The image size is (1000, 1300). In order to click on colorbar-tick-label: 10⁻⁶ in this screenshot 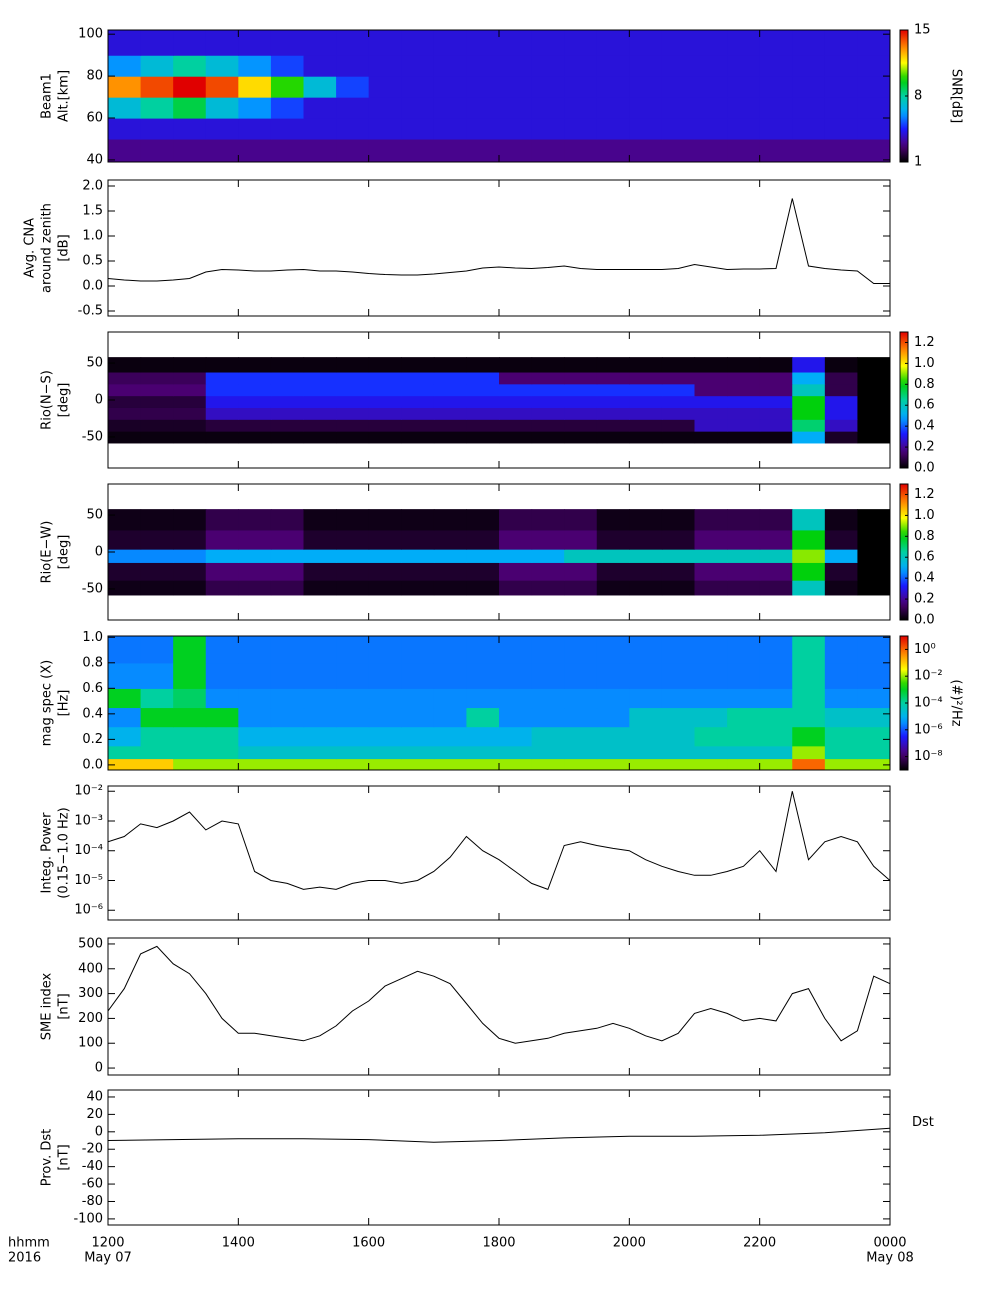, I will do `click(928, 729)`.